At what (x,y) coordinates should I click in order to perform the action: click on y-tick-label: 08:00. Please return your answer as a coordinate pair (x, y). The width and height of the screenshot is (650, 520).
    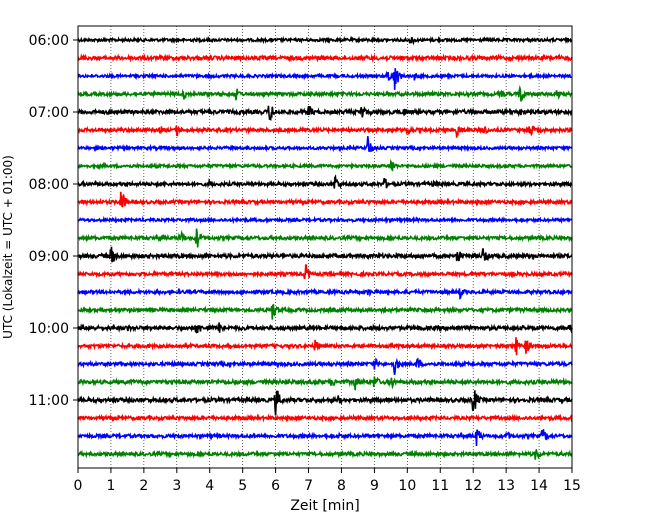
    Looking at the image, I should click on (49, 185).